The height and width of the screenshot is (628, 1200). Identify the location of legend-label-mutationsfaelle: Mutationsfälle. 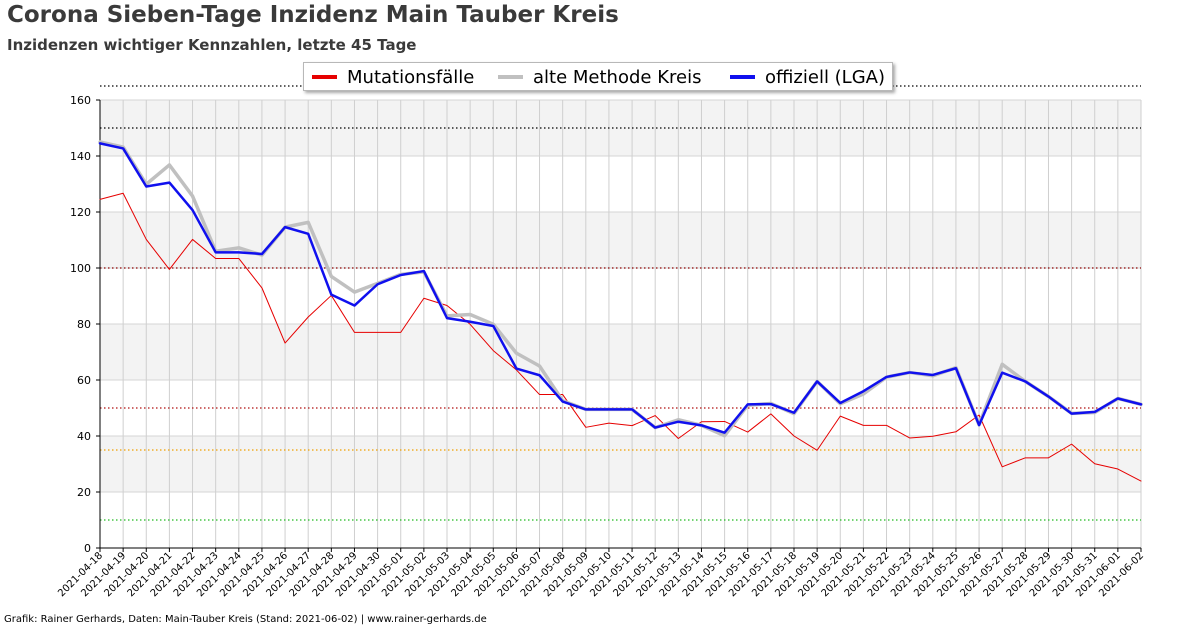
(411, 77).